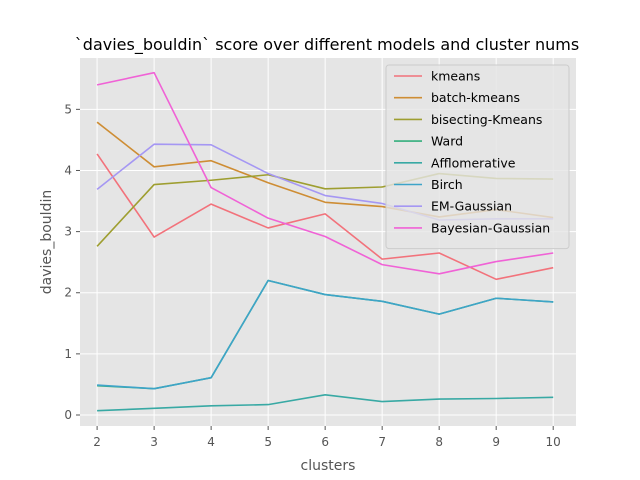 This screenshot has height=480, width=640. Describe the element at coordinates (447, 141) in the screenshot. I see `legend-label: Ward` at that location.